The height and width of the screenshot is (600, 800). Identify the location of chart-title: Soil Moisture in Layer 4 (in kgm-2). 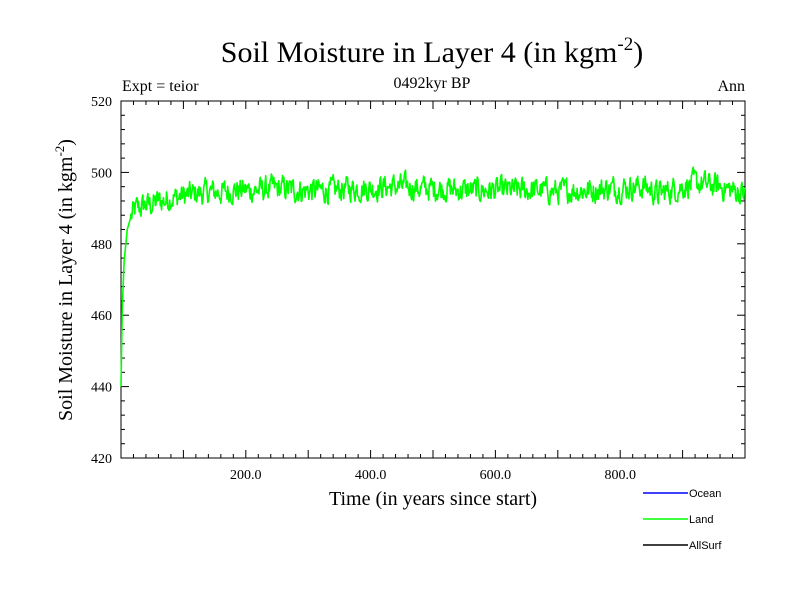
(432, 51).